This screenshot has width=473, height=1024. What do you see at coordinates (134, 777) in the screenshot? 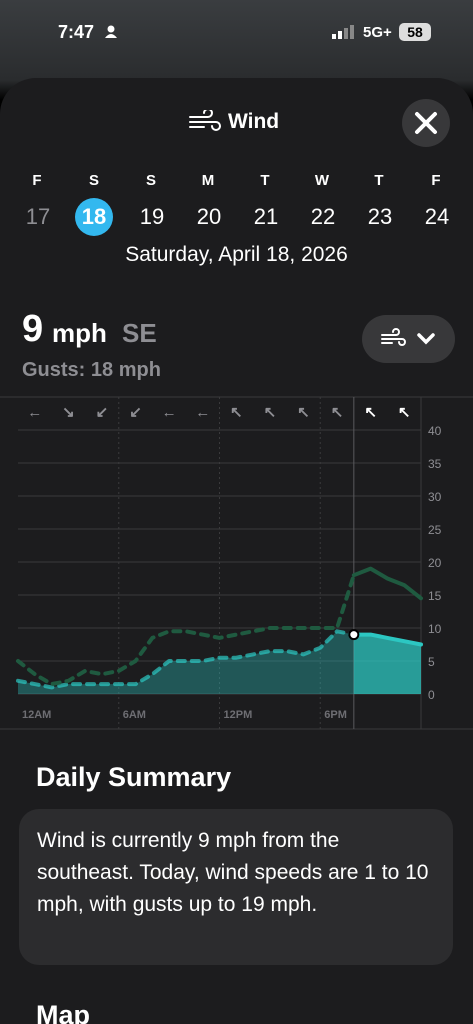
I see `summary-title: Daily Summary` at bounding box center [134, 777].